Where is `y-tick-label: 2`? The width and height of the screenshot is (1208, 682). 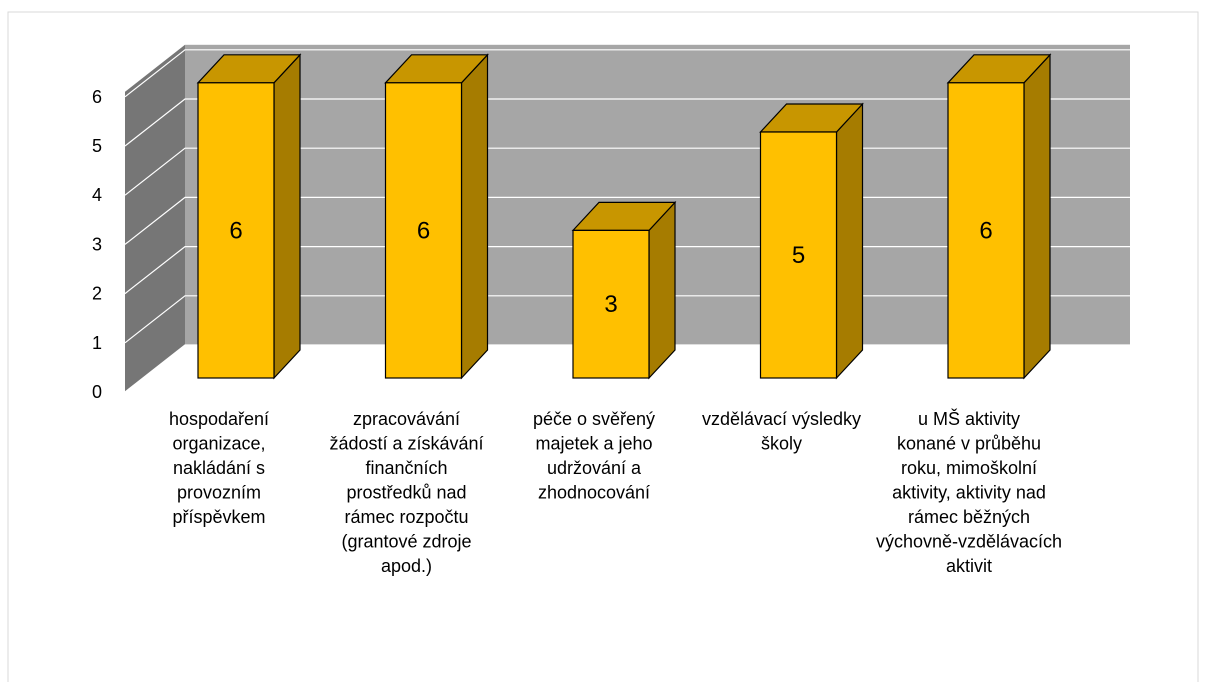
y-tick-label: 2 is located at coordinates (97, 294).